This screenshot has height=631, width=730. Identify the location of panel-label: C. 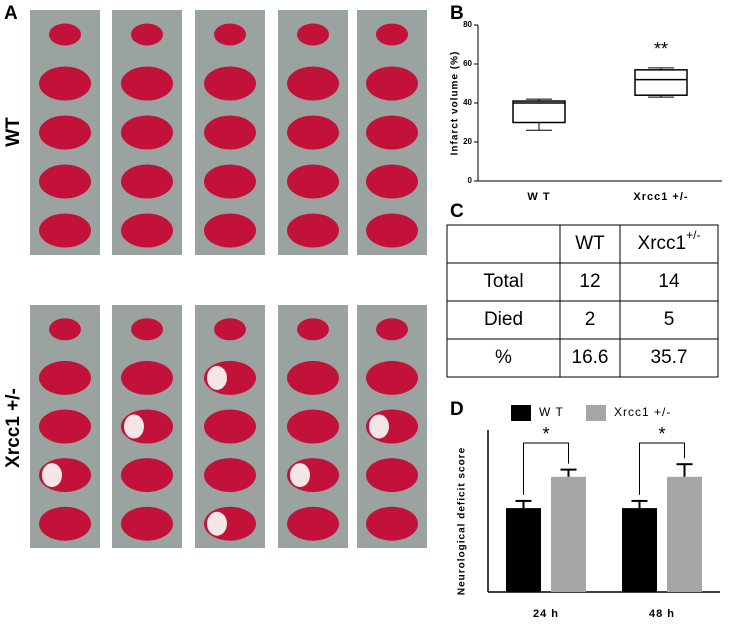
(457, 211).